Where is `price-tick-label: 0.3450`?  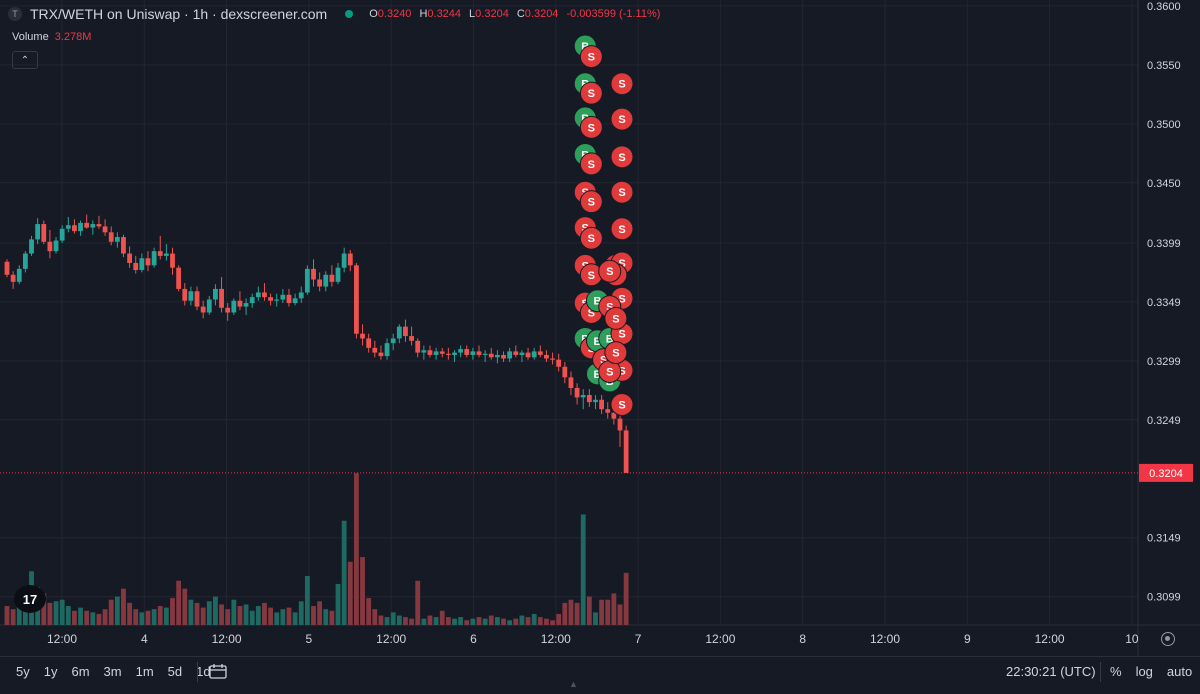
price-tick-label: 0.3450 is located at coordinates (1164, 184).